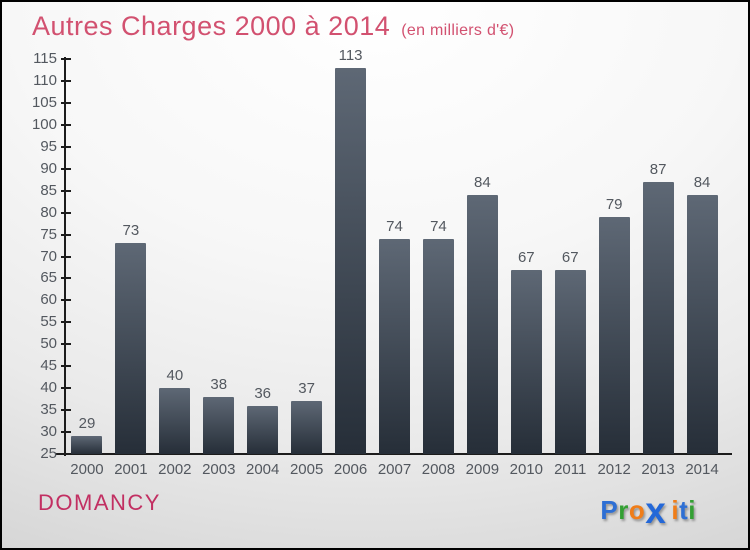  Describe the element at coordinates (48, 322) in the screenshot. I see `y-axis-tick-label: 55` at that location.